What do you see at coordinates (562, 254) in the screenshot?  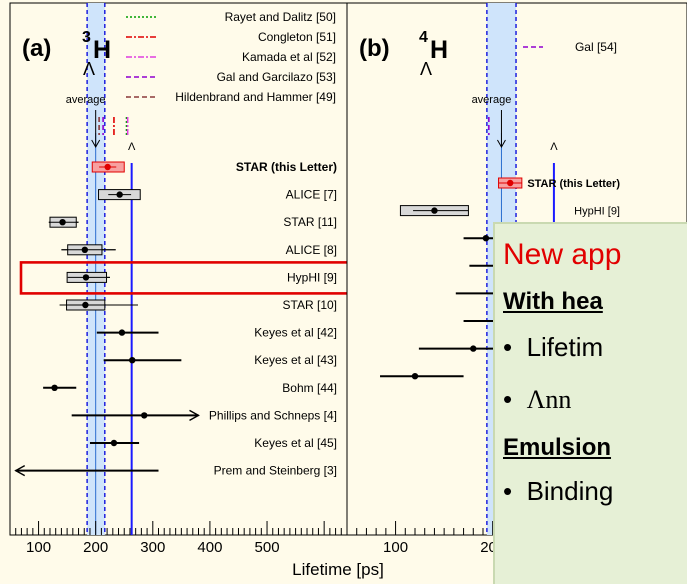 I see `callout-title: New app` at bounding box center [562, 254].